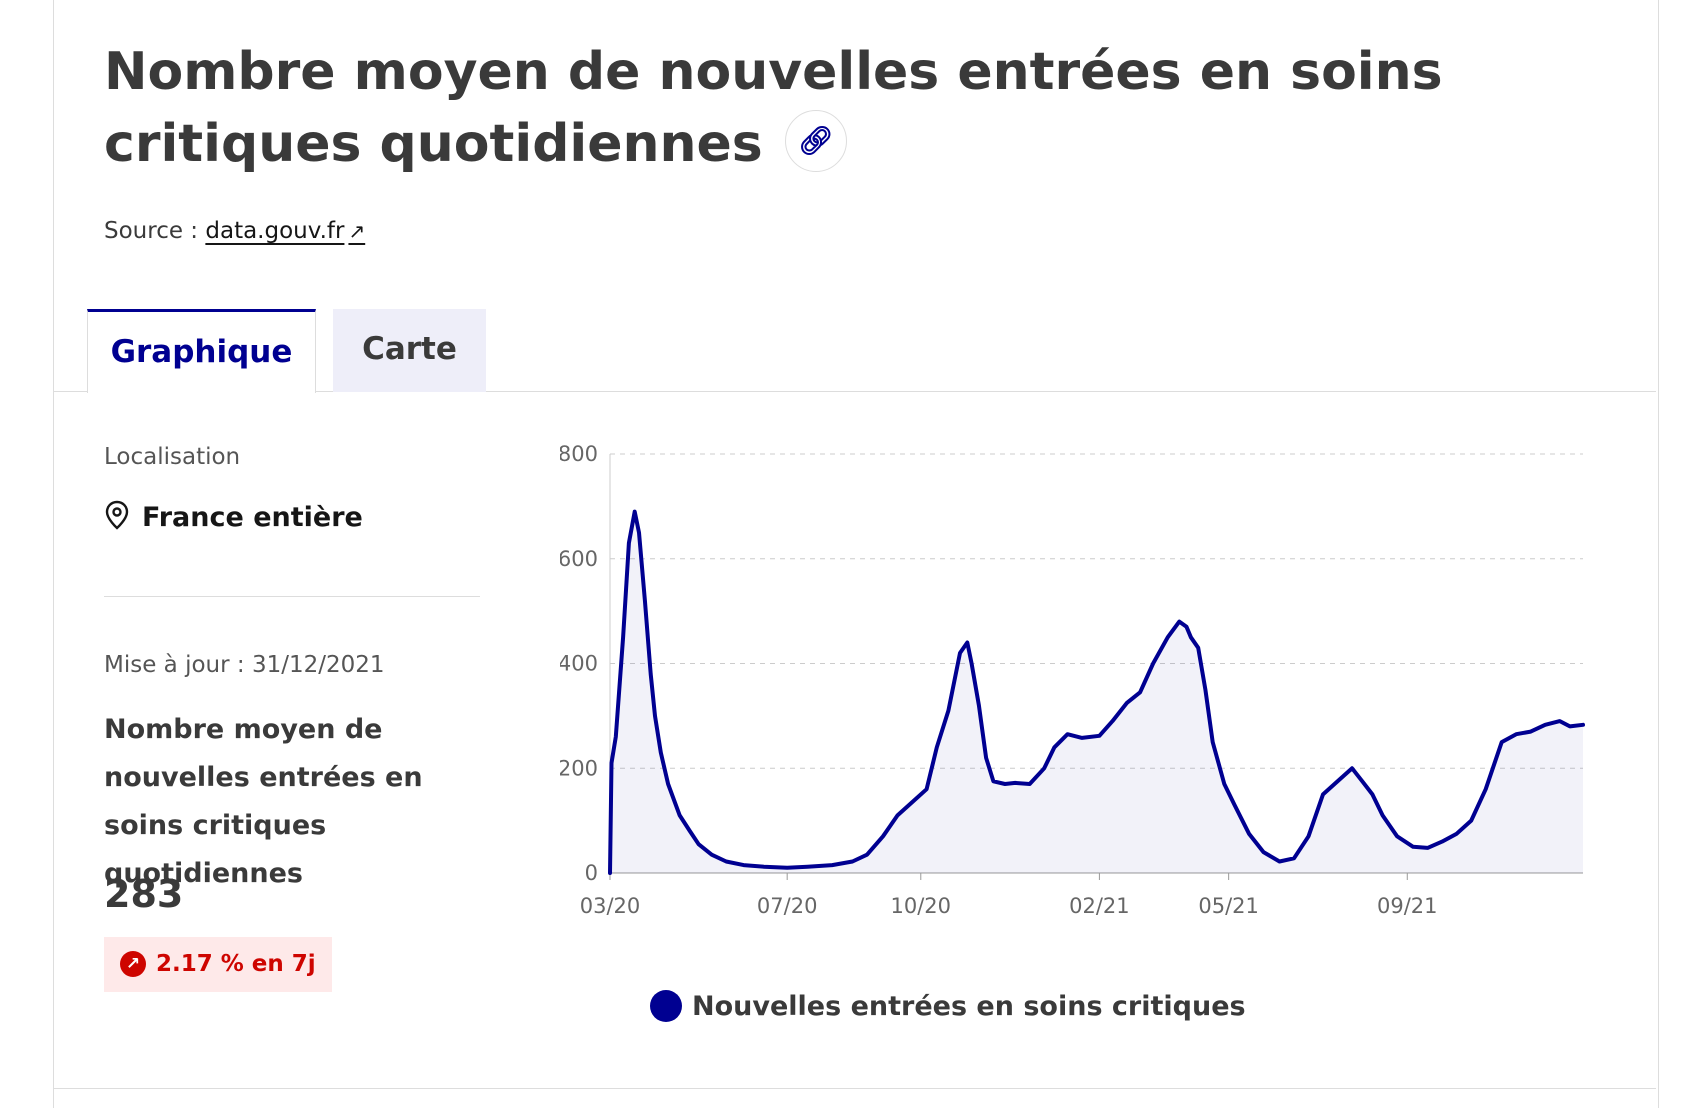 The image size is (1692, 1108). What do you see at coordinates (117, 515) in the screenshot?
I see `map-pin-icon` at bounding box center [117, 515].